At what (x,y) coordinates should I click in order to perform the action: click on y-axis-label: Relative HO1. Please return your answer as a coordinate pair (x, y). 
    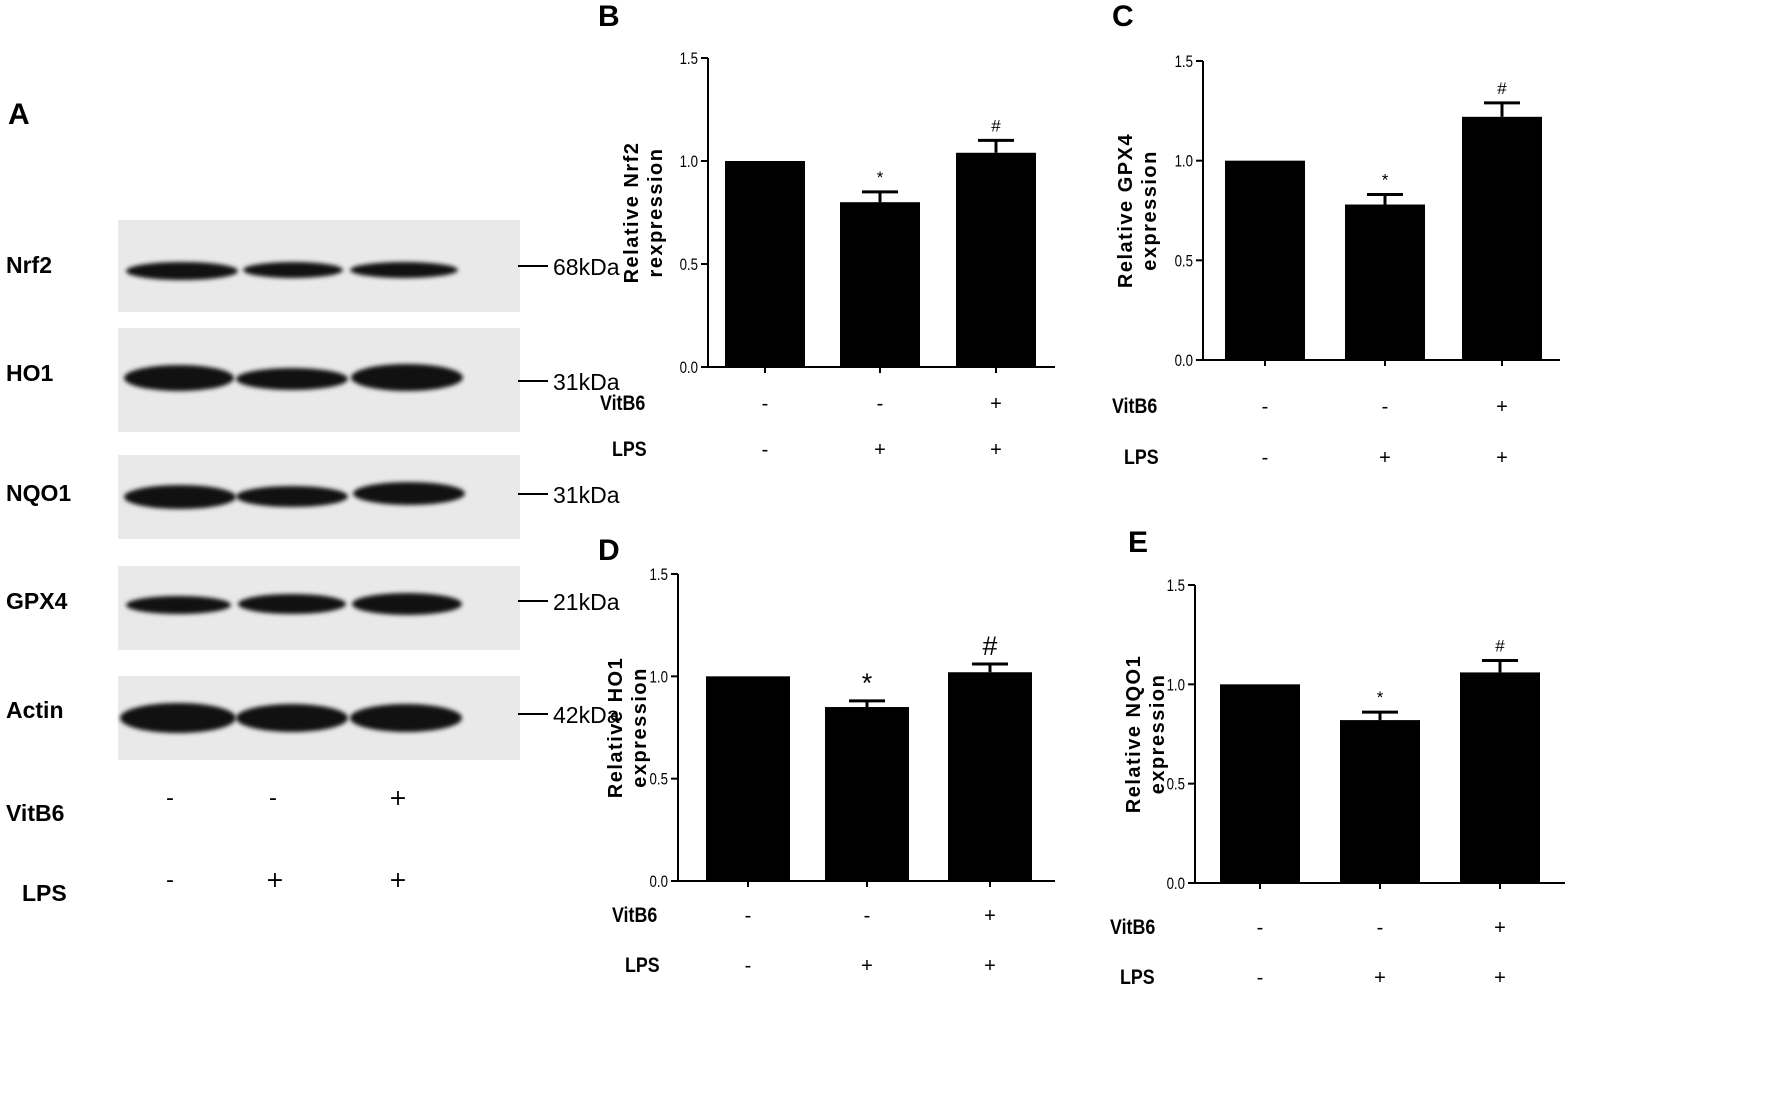
    Looking at the image, I should click on (616, 727).